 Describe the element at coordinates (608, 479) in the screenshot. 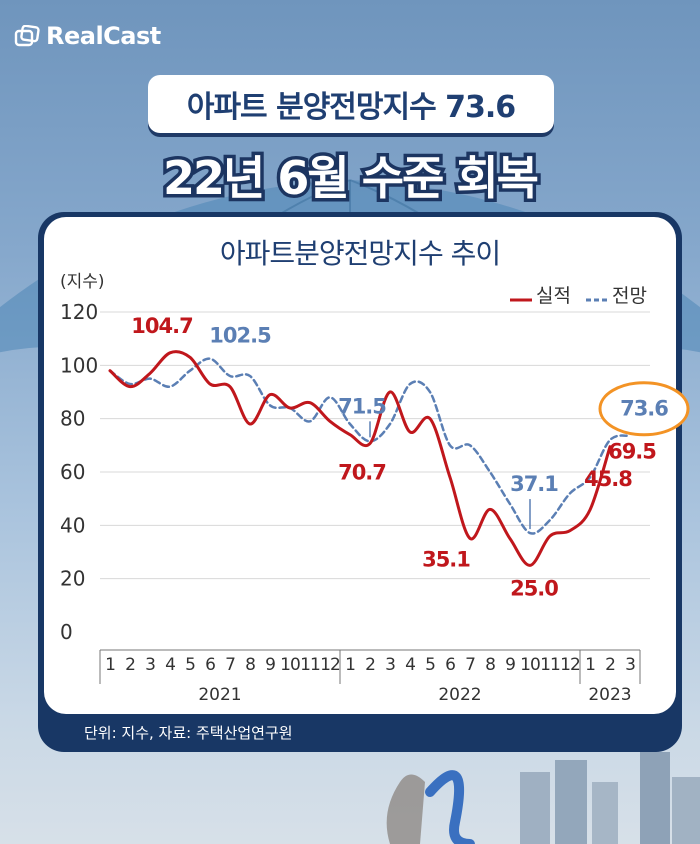

I see `data-label: 45.8` at that location.